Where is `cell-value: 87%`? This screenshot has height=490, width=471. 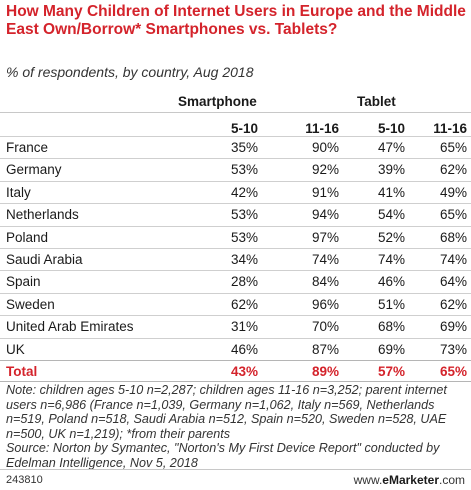 cell-value: 87% is located at coordinates (325, 349).